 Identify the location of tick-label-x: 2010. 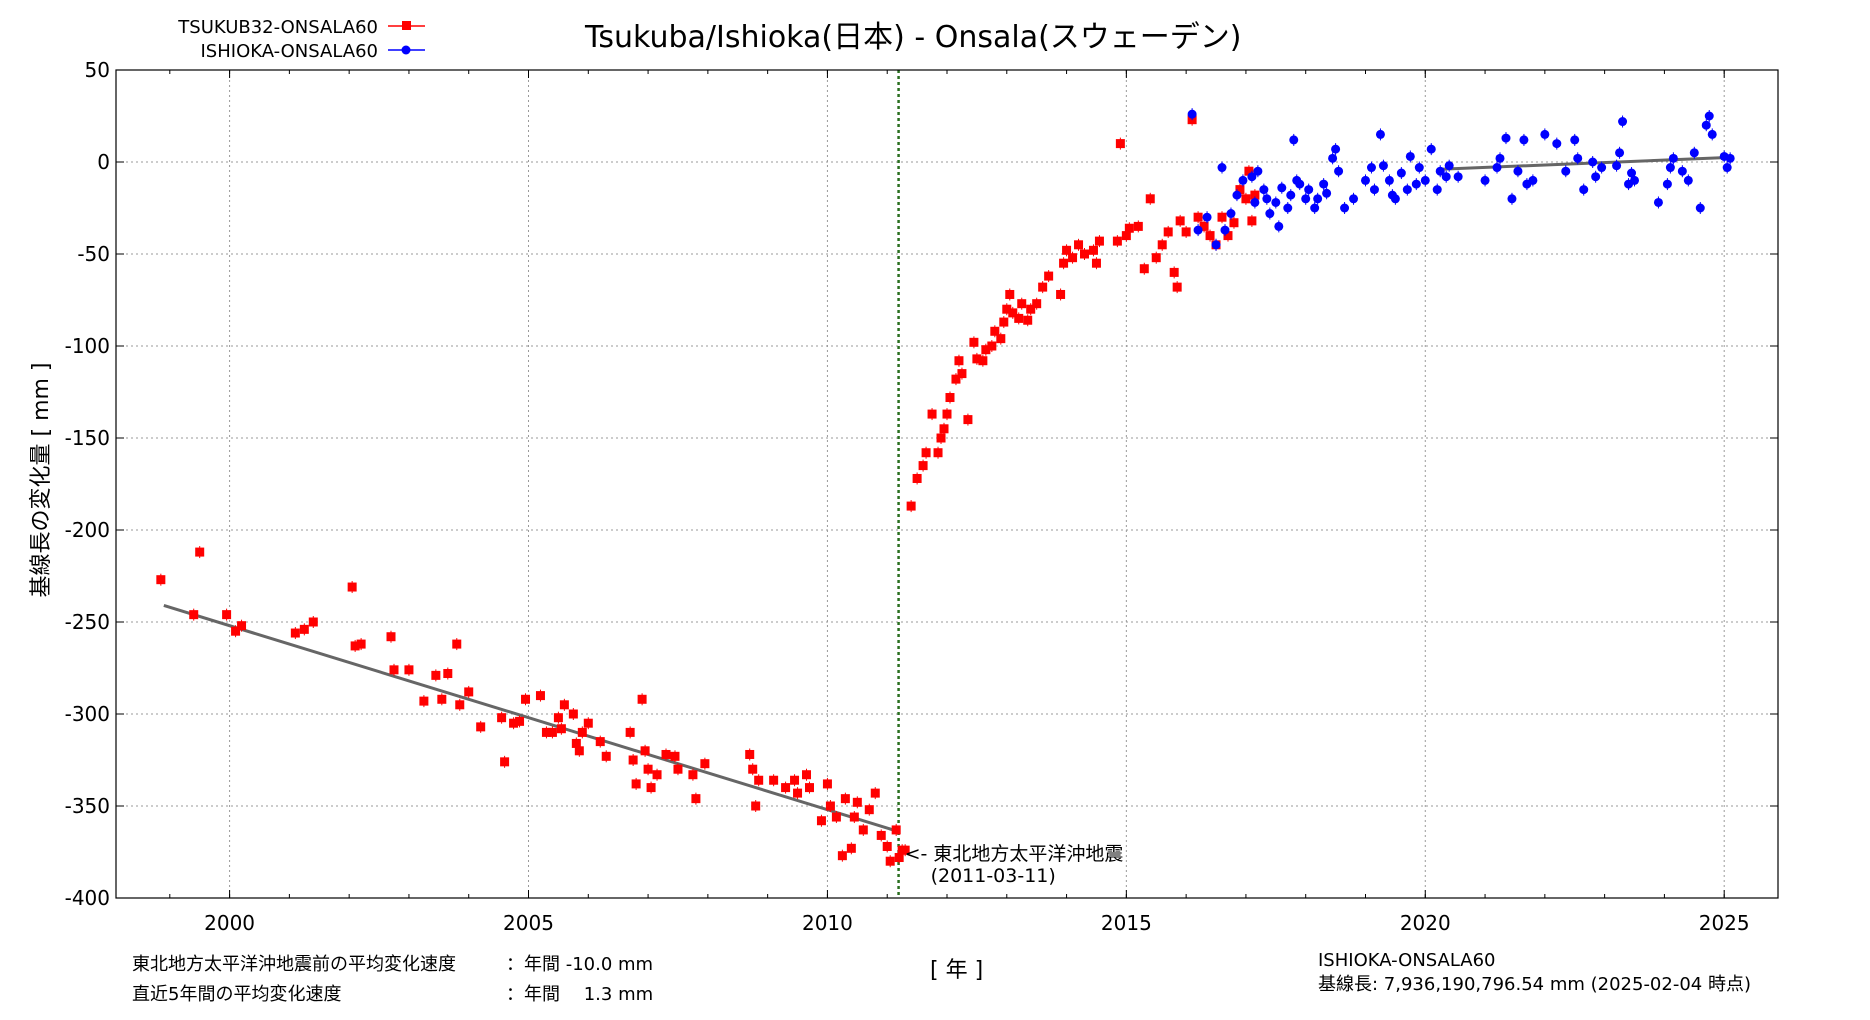
(827, 923).